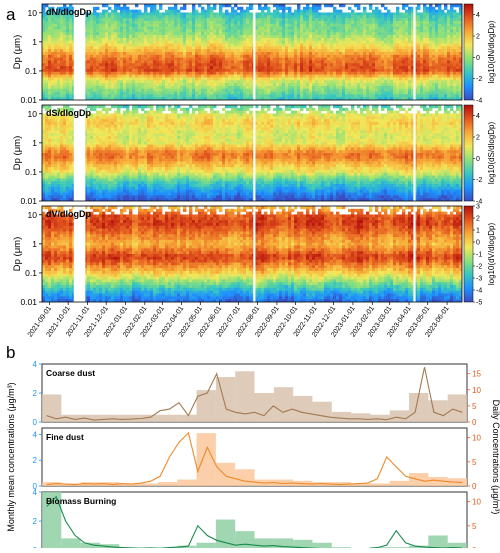 This screenshot has width=500, height=553. What do you see at coordinates (28, 100) in the screenshot?
I see `y-tick-label: 0.01` at bounding box center [28, 100].